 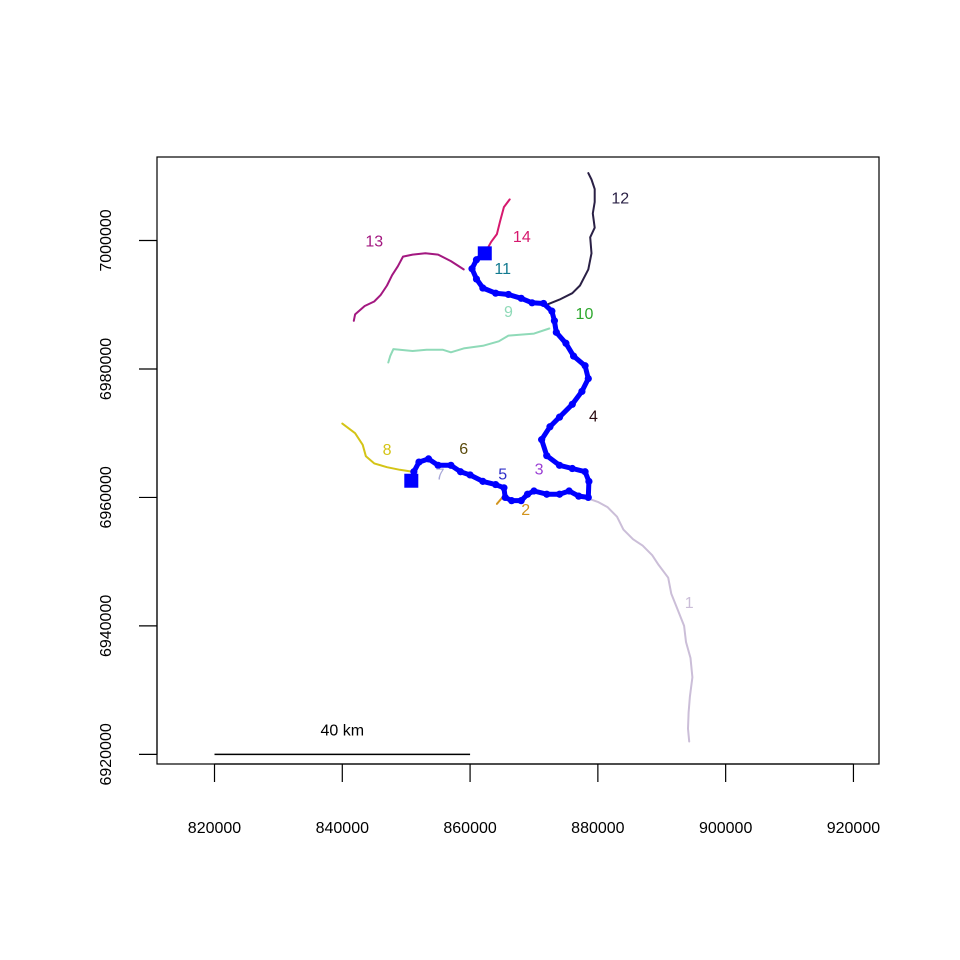 I want to click on series-label-10: 10, so click(x=585, y=314).